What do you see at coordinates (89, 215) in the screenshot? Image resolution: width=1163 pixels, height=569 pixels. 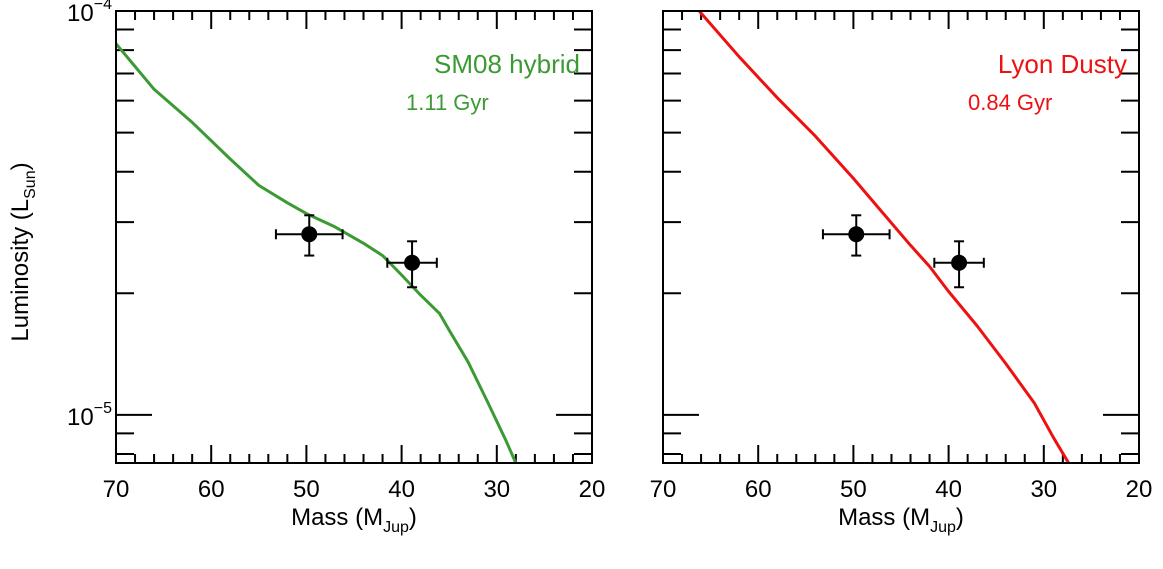 I see `y-tick-labels: 10⁻⁵ 10⁻⁴` at bounding box center [89, 215].